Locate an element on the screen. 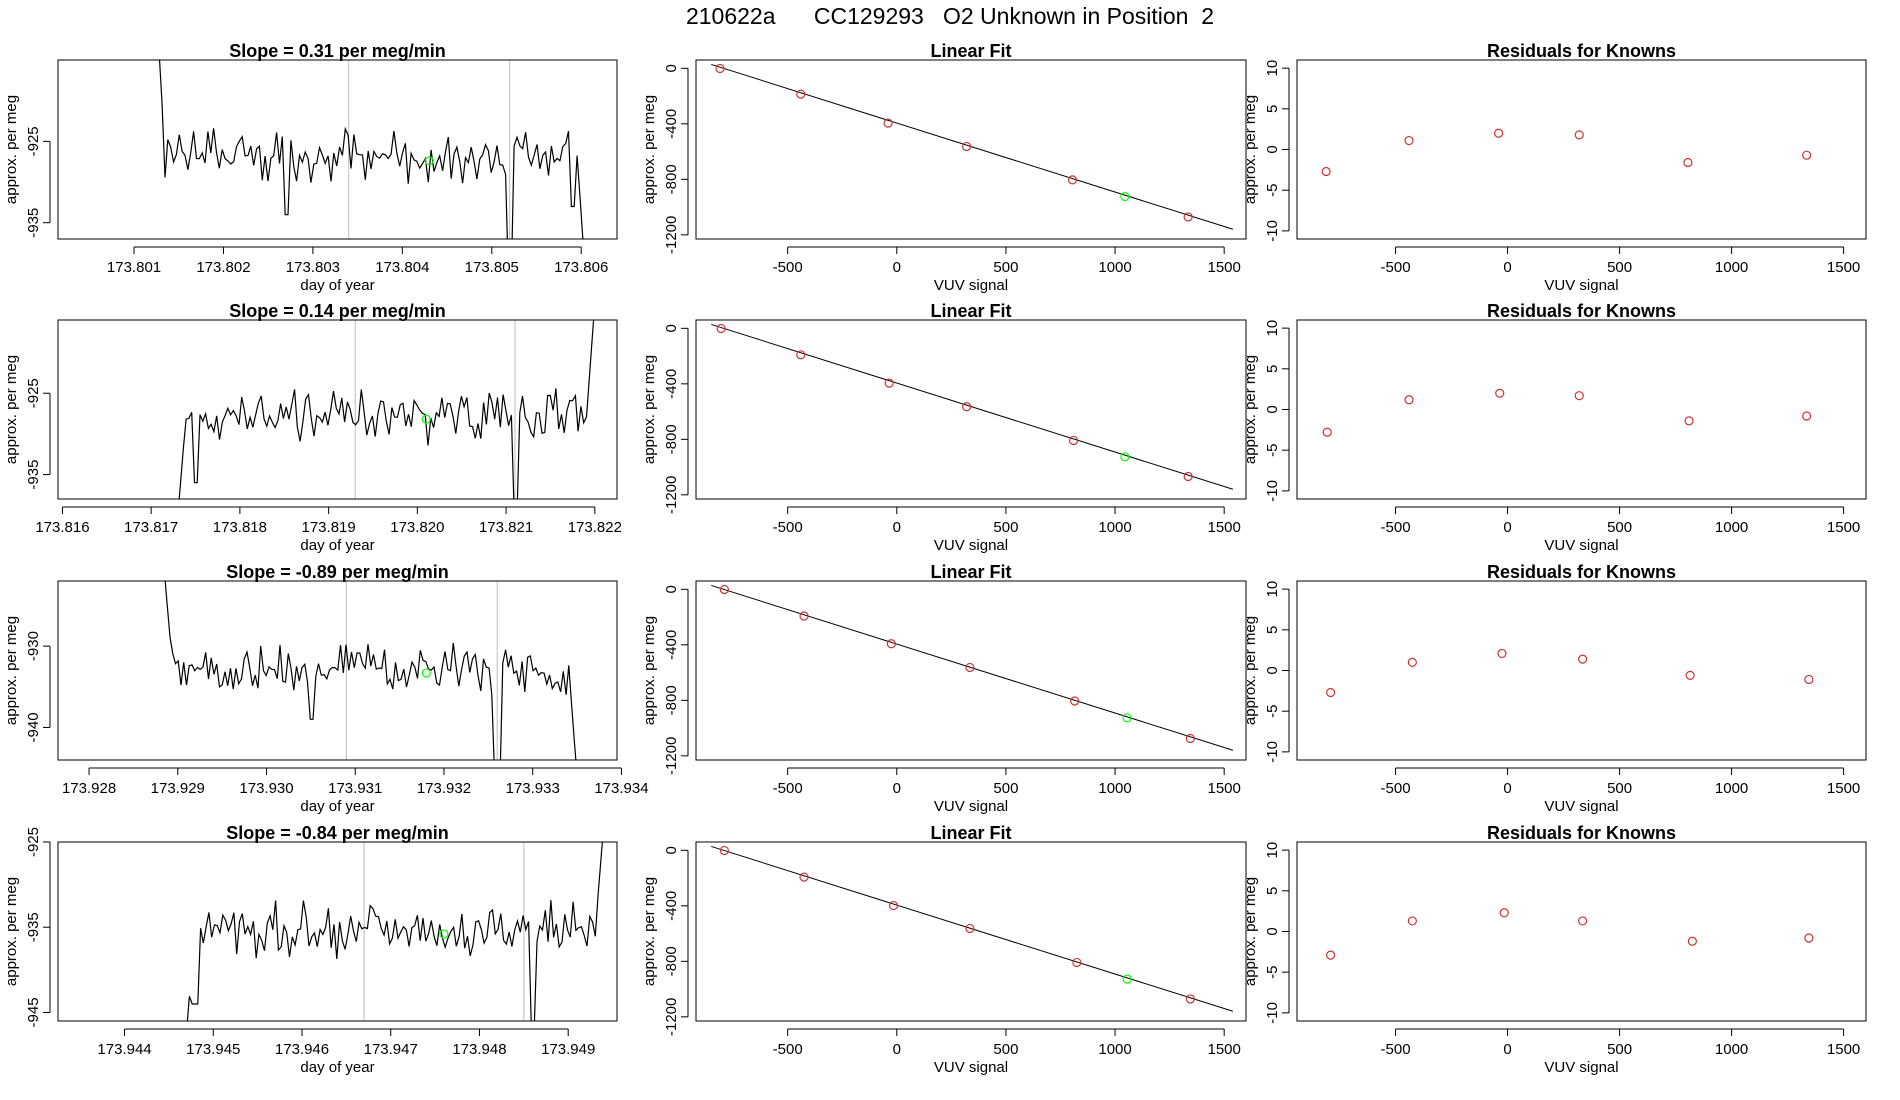  panel-title: Slope = -0.84 per meg/min is located at coordinates (337, 833).